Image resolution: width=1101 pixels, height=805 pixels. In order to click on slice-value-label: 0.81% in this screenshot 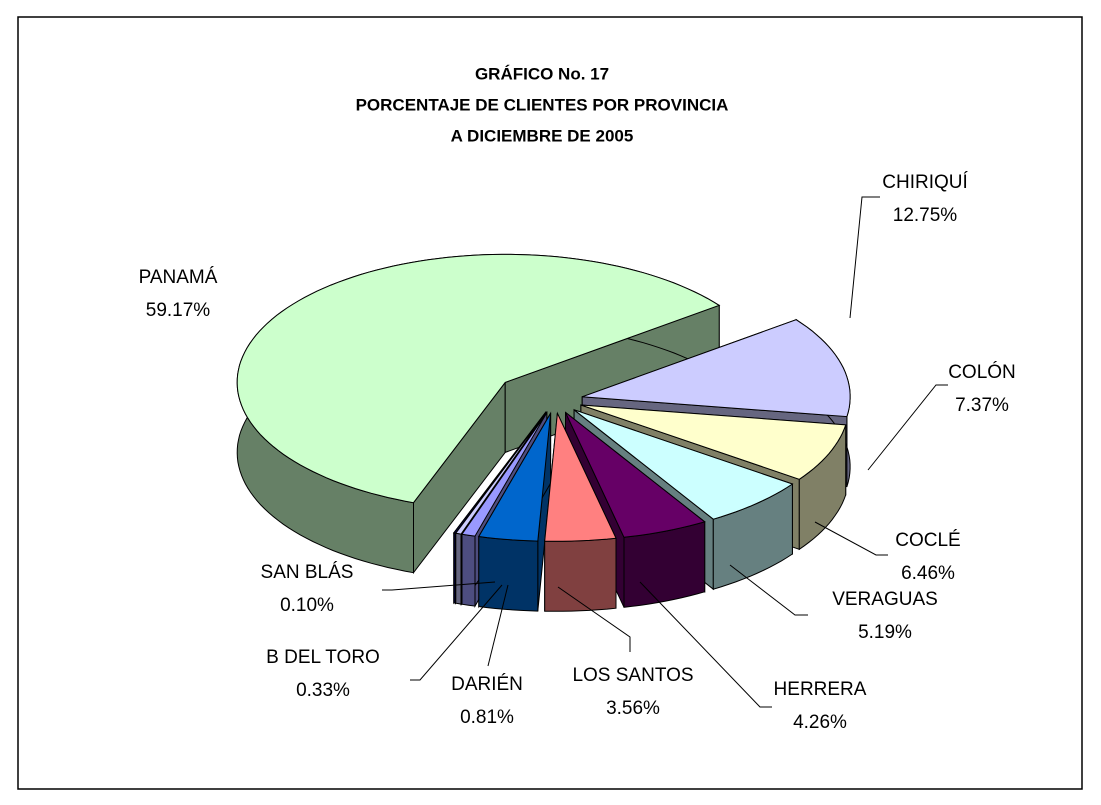, I will do `click(487, 717)`.